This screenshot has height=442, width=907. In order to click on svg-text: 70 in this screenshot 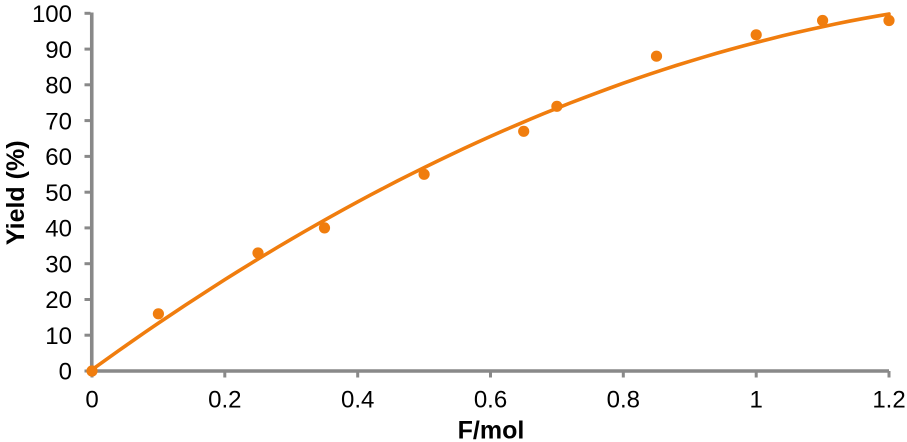, I will do `click(58, 121)`.